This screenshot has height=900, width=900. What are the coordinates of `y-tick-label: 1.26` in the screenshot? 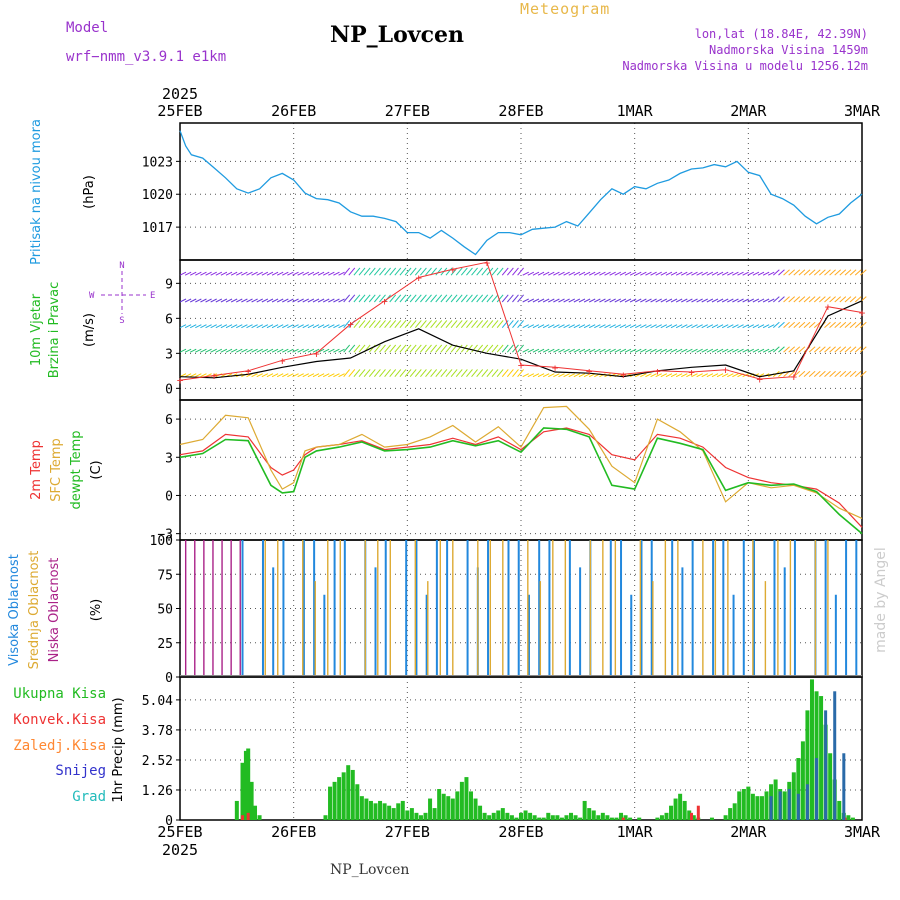 It's located at (157, 791).